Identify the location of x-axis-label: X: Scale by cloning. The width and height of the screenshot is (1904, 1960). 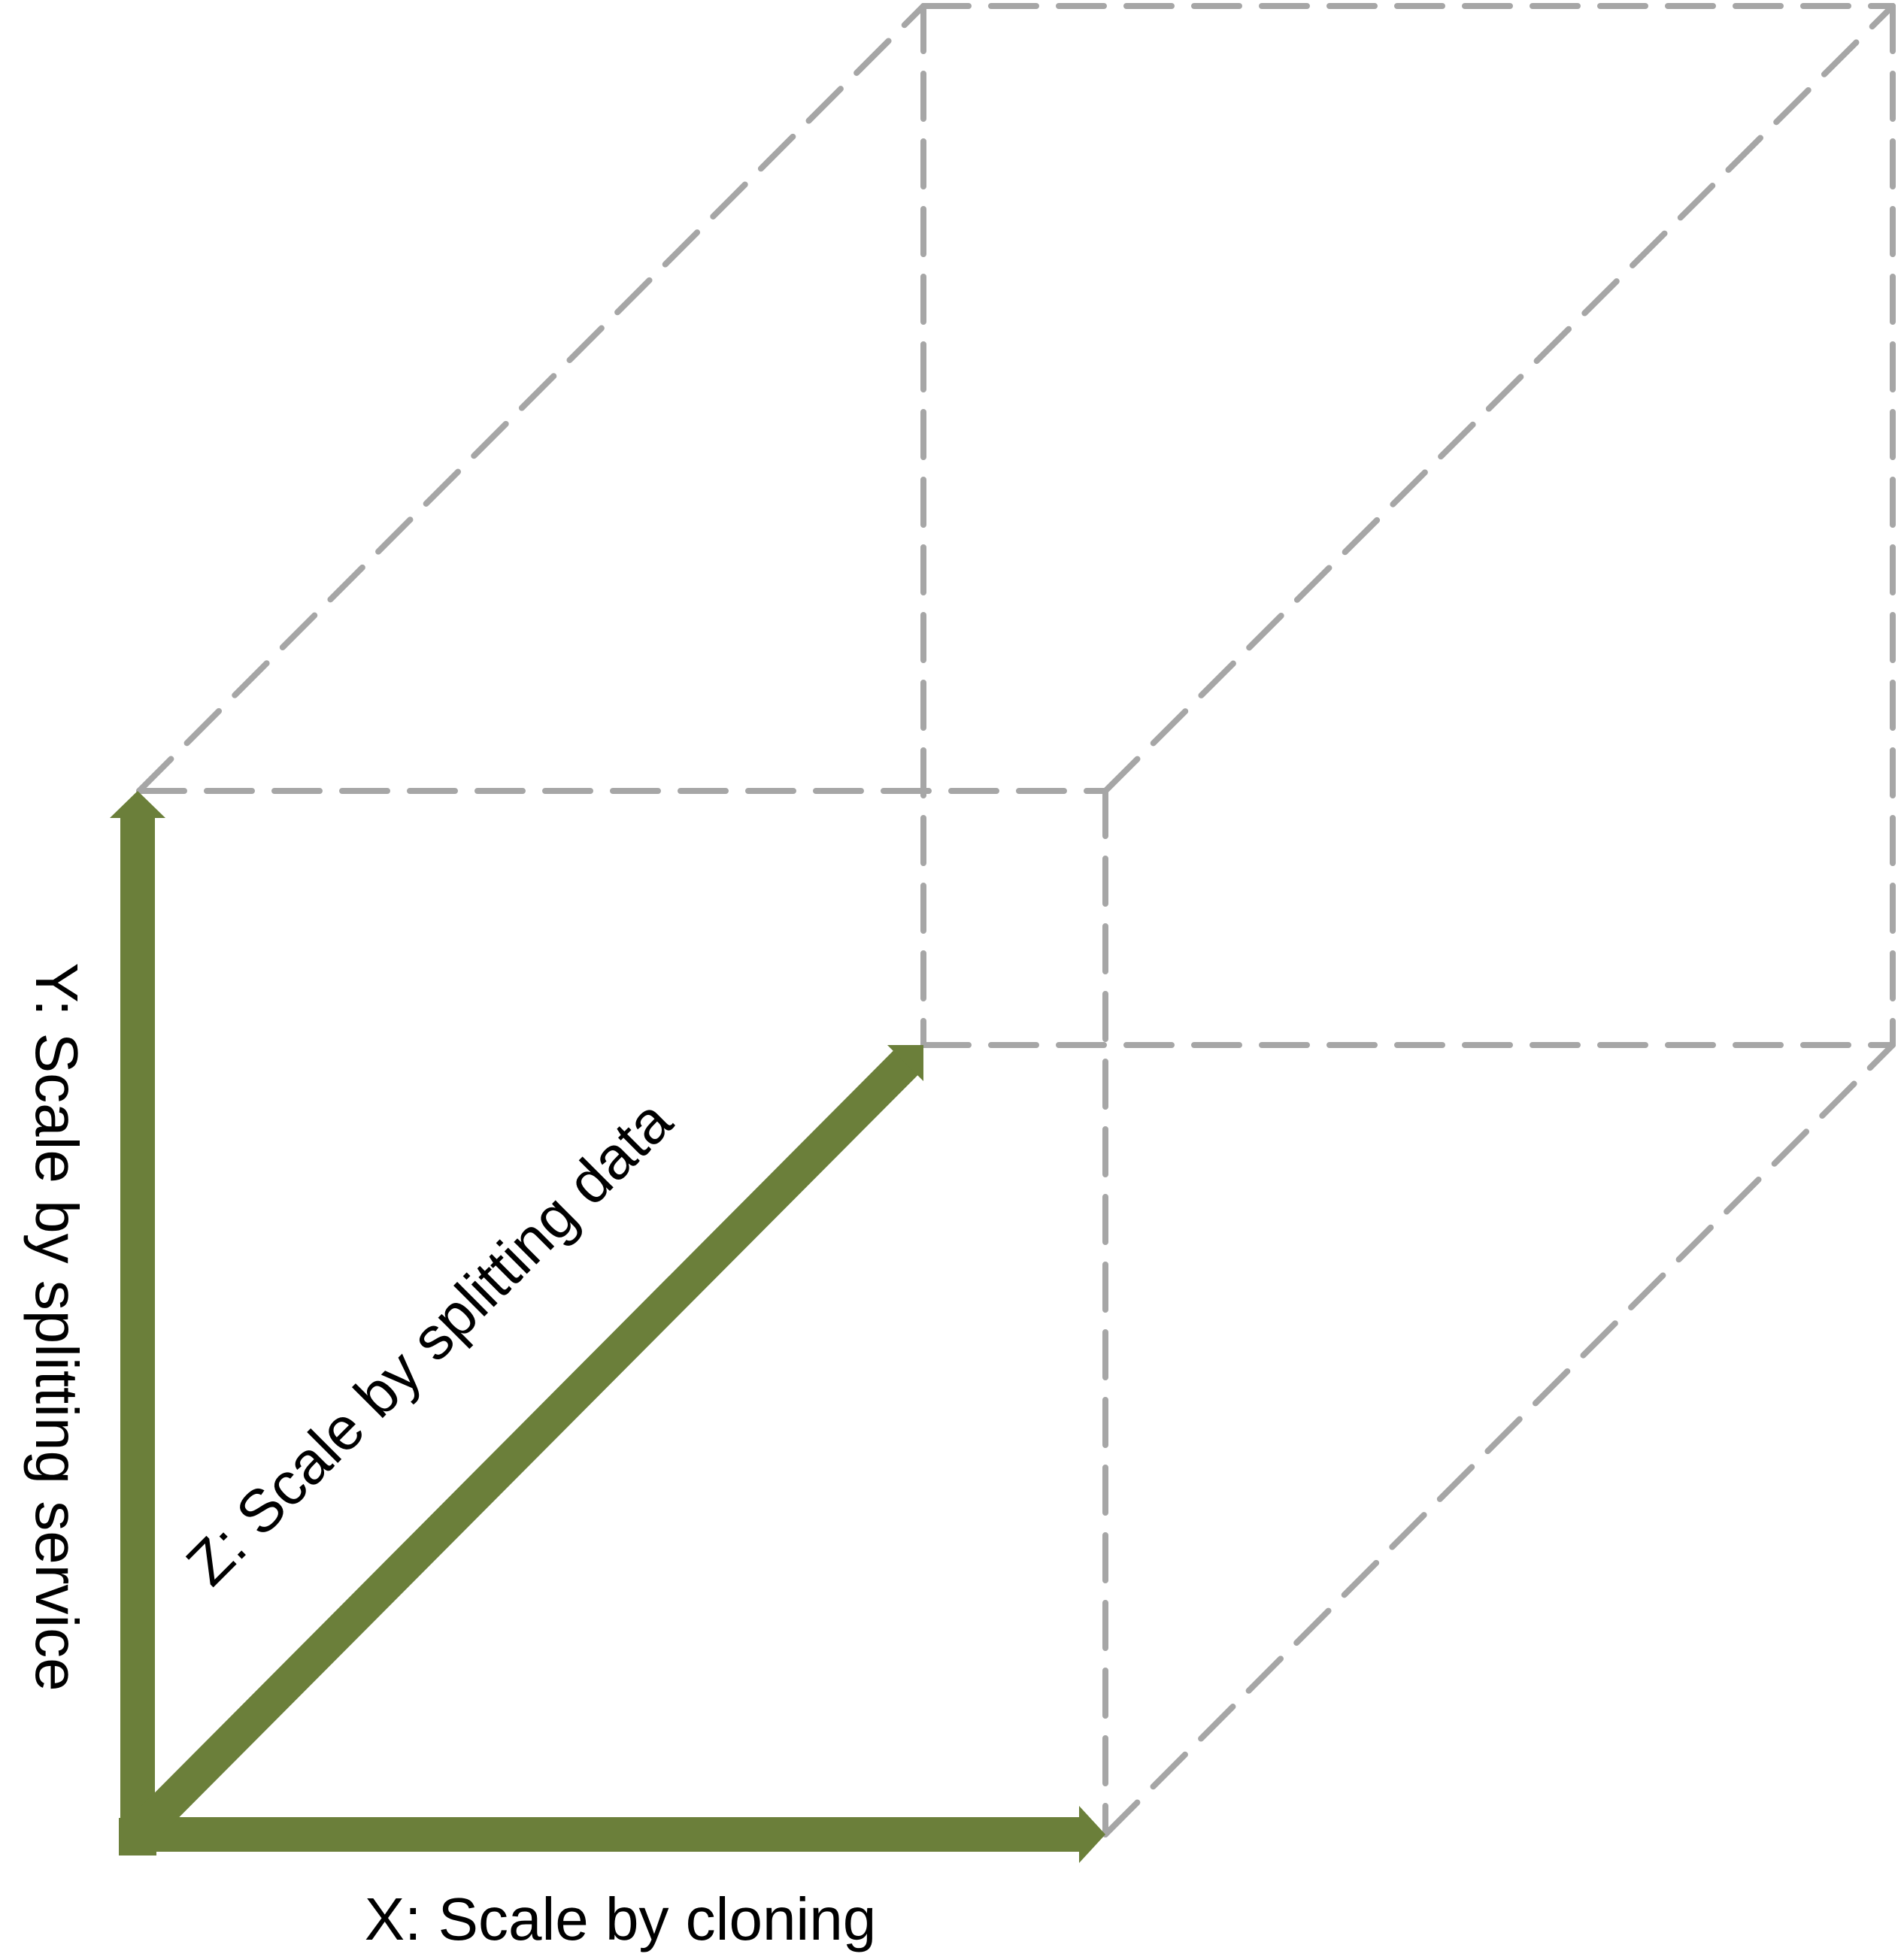
(620, 1919).